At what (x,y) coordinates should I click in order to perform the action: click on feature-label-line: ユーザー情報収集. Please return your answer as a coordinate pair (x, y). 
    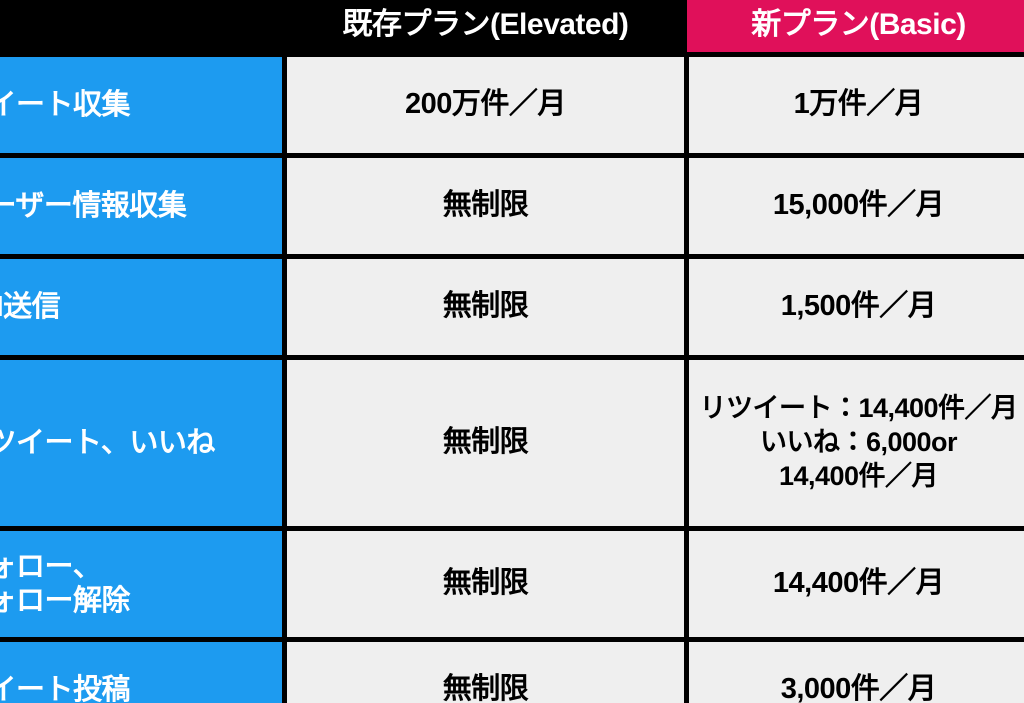
    Looking at the image, I should click on (93, 205).